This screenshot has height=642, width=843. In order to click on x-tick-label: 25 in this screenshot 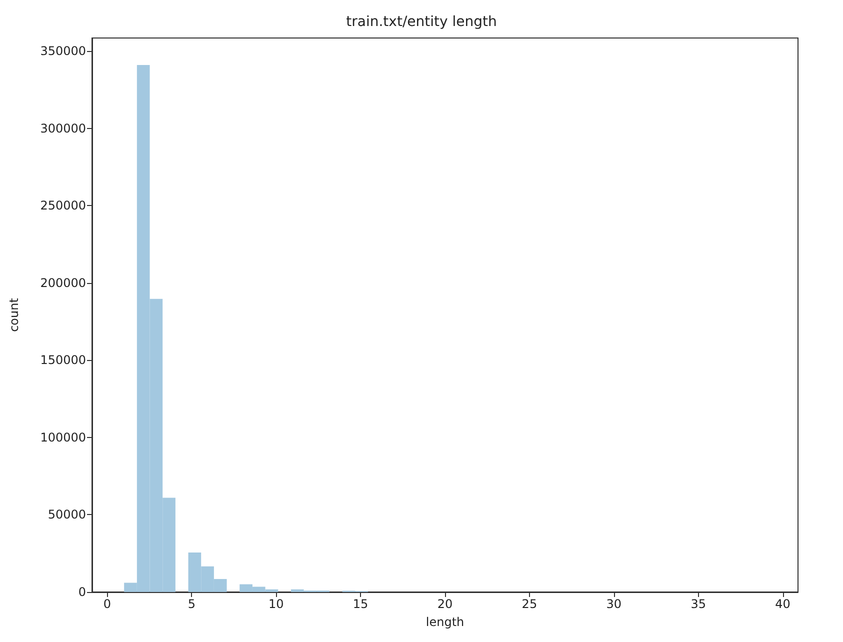, I will do `click(530, 604)`.